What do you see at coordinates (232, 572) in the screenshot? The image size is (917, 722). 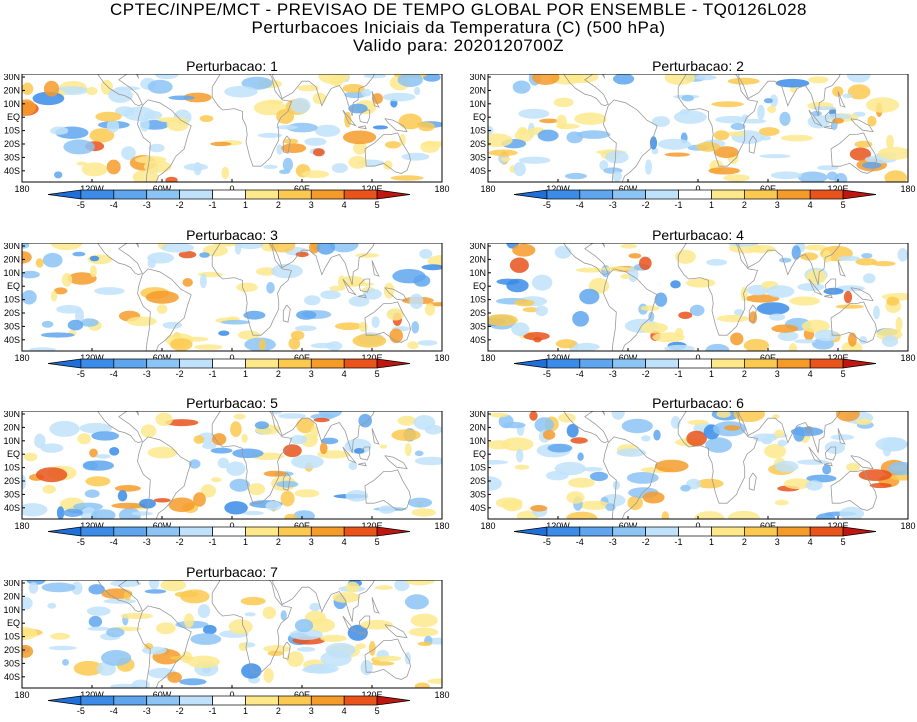 I see `panel-title: Perturbacao: 7` at bounding box center [232, 572].